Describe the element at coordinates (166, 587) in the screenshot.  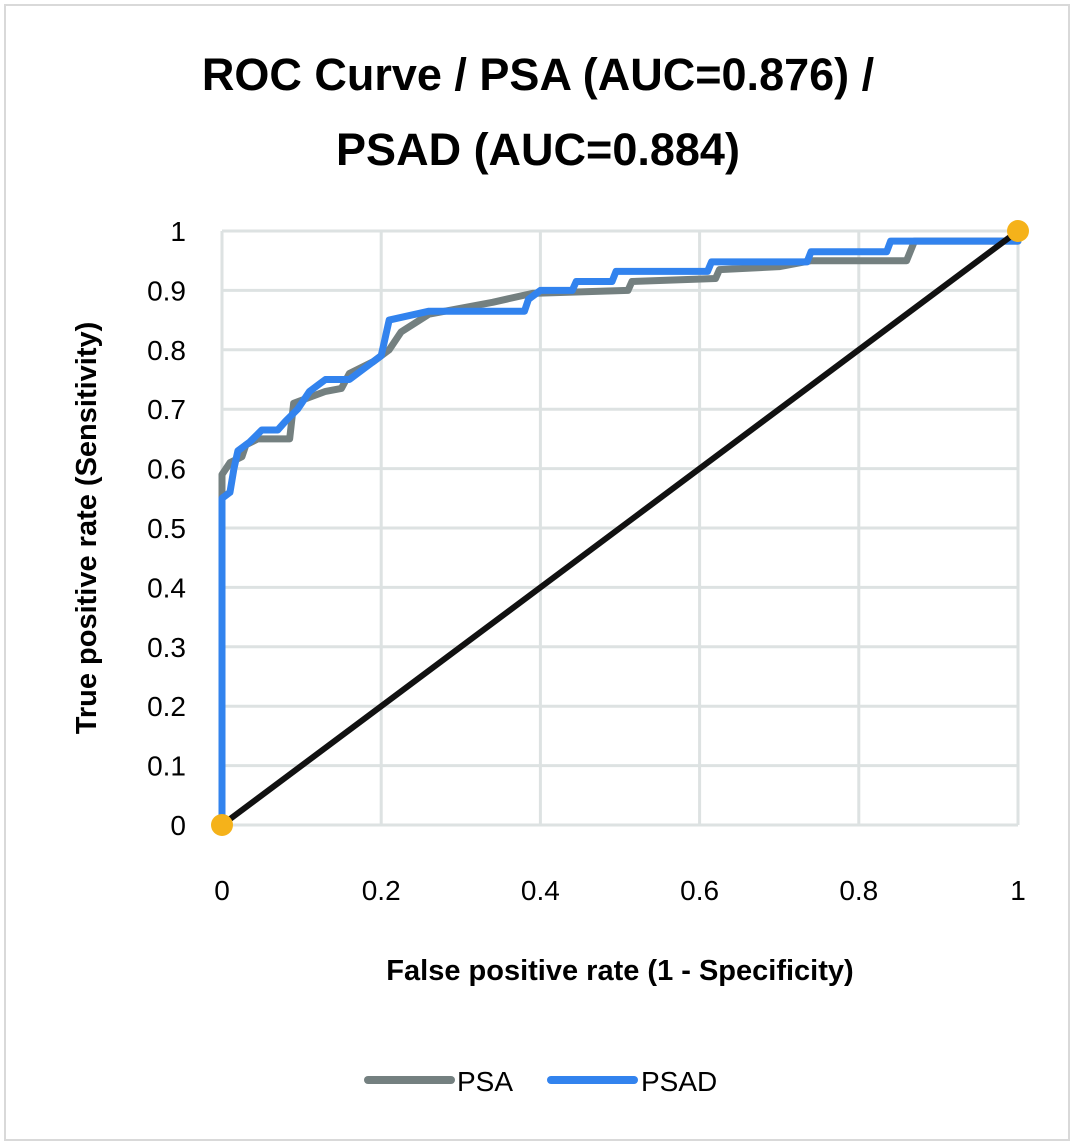
I see `y-tick-label: 0.4` at that location.